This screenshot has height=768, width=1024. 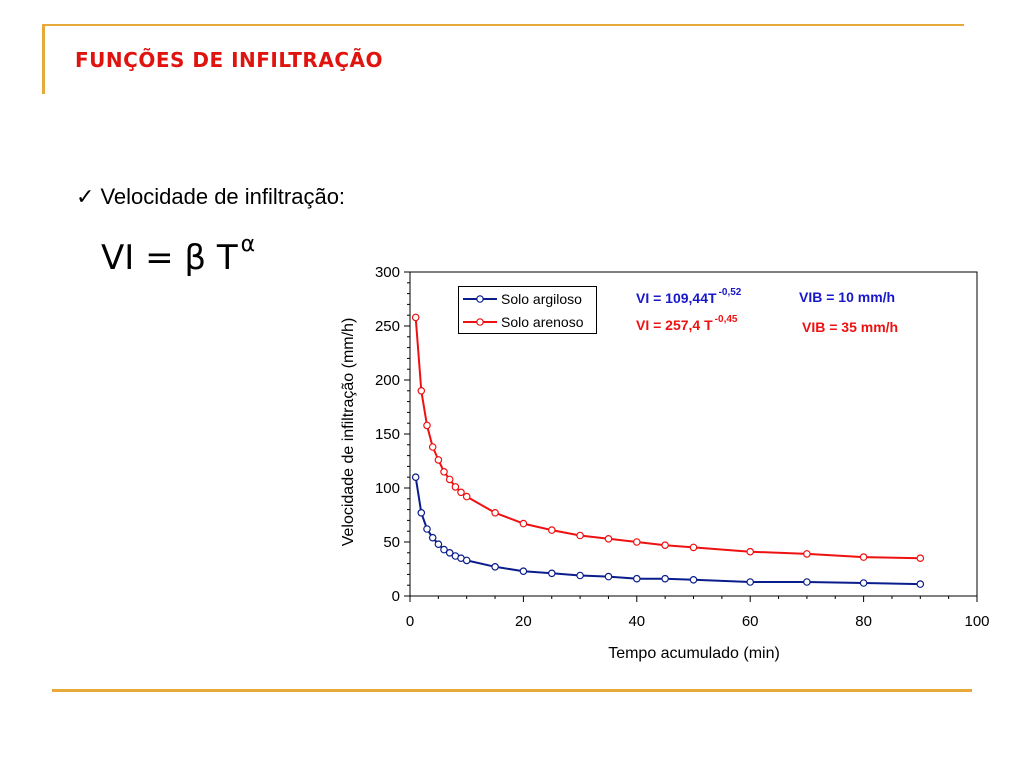 What do you see at coordinates (387, 326) in the screenshot?
I see `y-tick-label: 250` at bounding box center [387, 326].